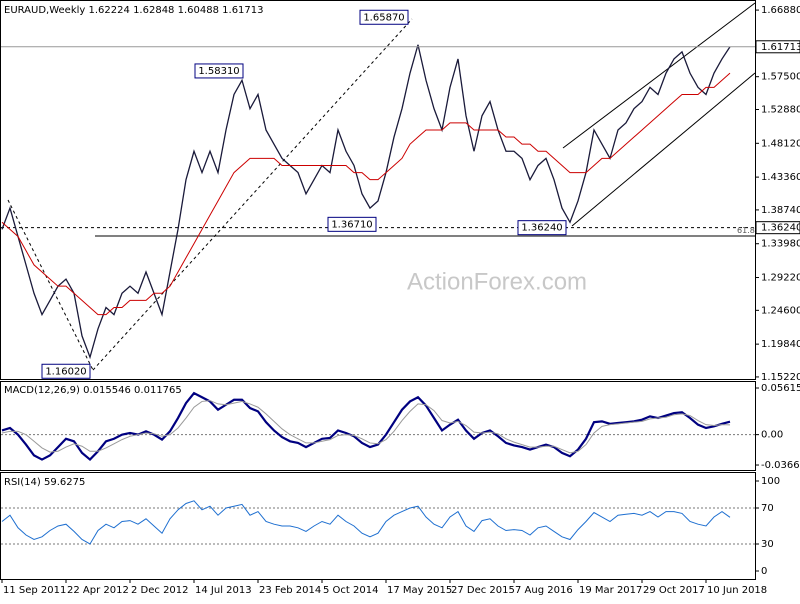 This screenshot has width=800, height=604. Describe the element at coordinates (780, 143) in the screenshot. I see `y-tick-label: 1.48120` at that location.